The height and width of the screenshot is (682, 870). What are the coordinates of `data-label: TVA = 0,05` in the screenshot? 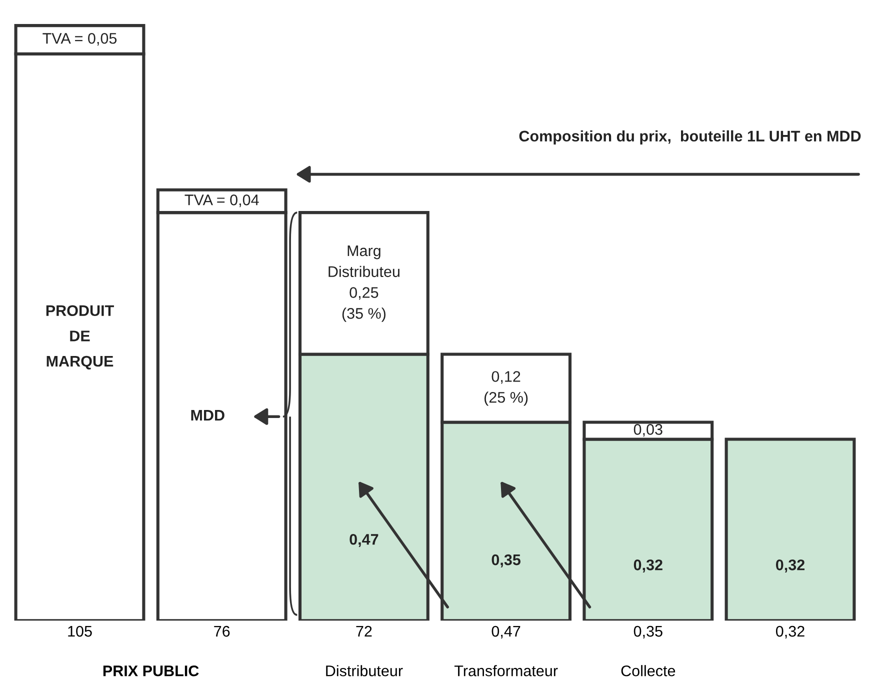 It's located at (79, 39).